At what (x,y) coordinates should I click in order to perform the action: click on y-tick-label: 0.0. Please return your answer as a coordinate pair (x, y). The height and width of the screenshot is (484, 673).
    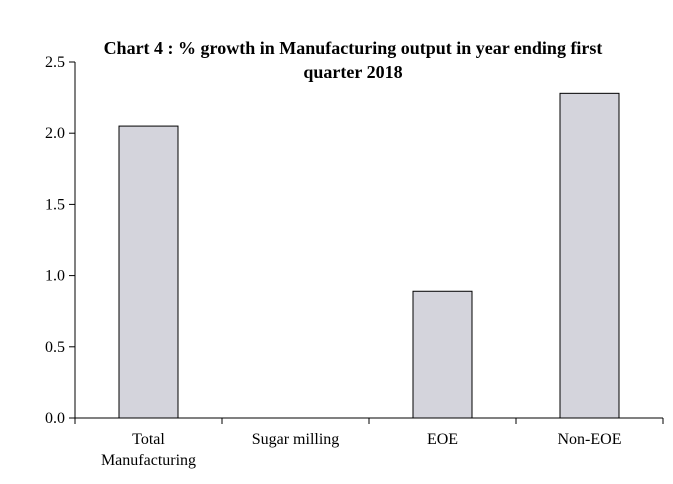
    Looking at the image, I should click on (55, 418).